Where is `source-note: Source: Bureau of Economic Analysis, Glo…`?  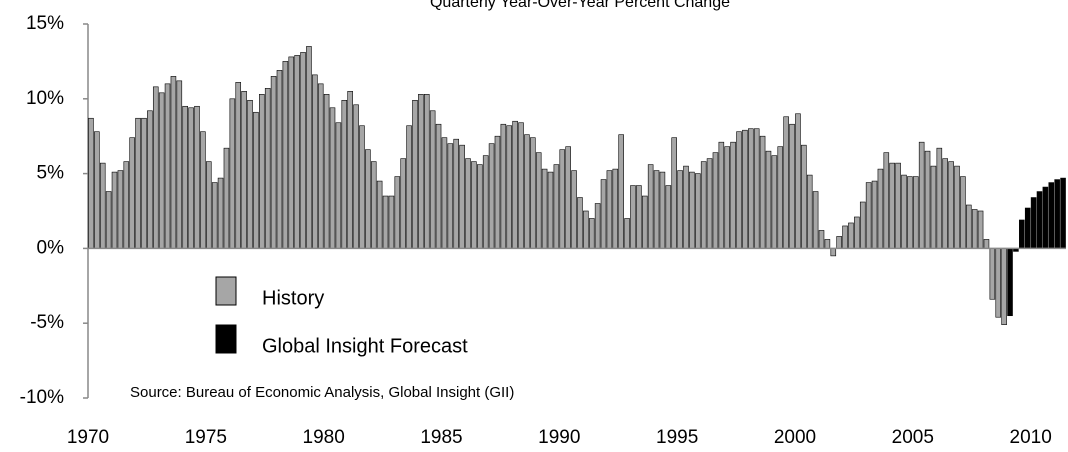 source-note: Source: Bureau of Economic Analysis, Glo… is located at coordinates (322, 392).